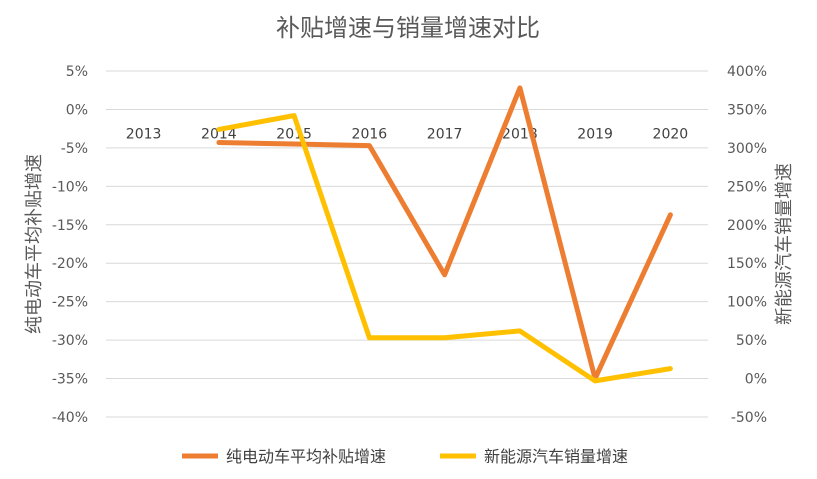 This screenshot has height=479, width=817. I want to click on right-tick-label: 100%, so click(747, 303).